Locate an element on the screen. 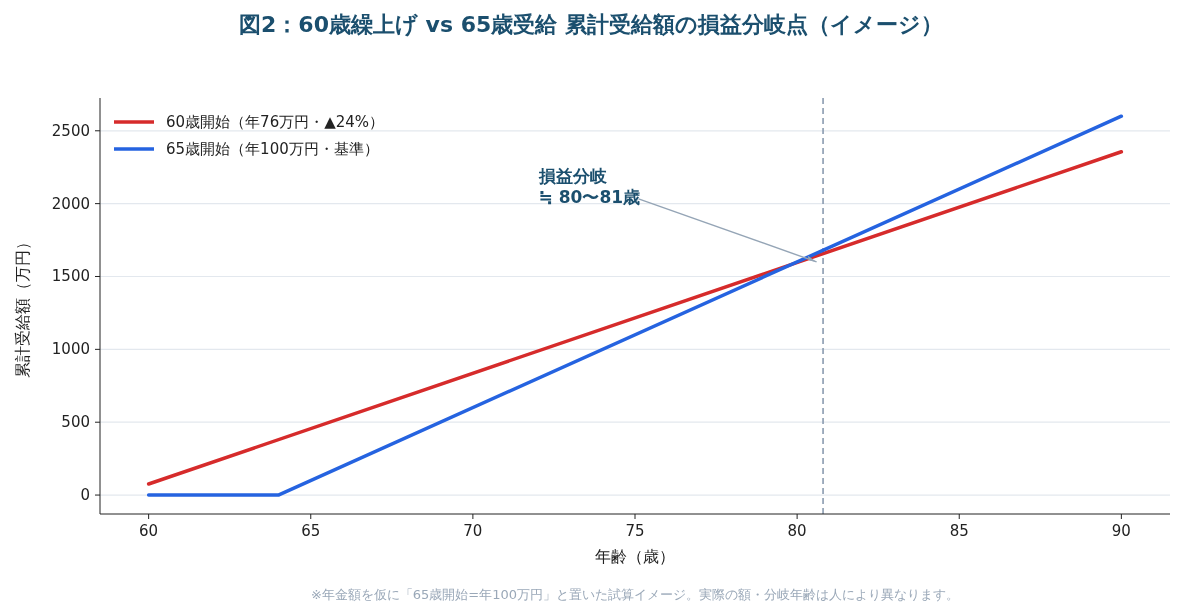 This screenshot has height=613, width=1182. annotation: 損益分岐 ≒ 80〜81歳 is located at coordinates (589, 186).